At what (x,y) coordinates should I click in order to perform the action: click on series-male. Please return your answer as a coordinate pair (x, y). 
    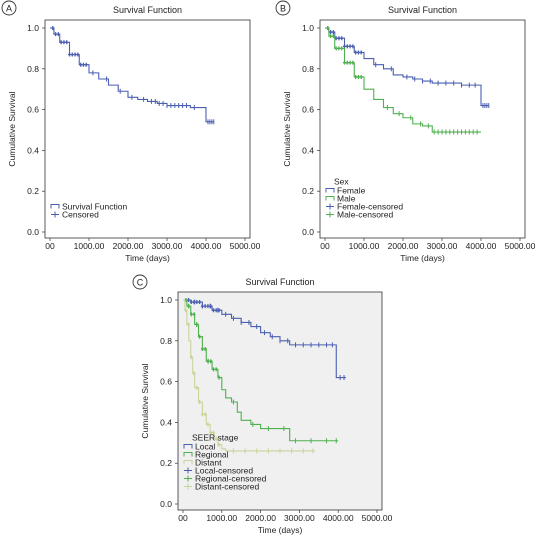
    Looking at the image, I should click on (403, 80).